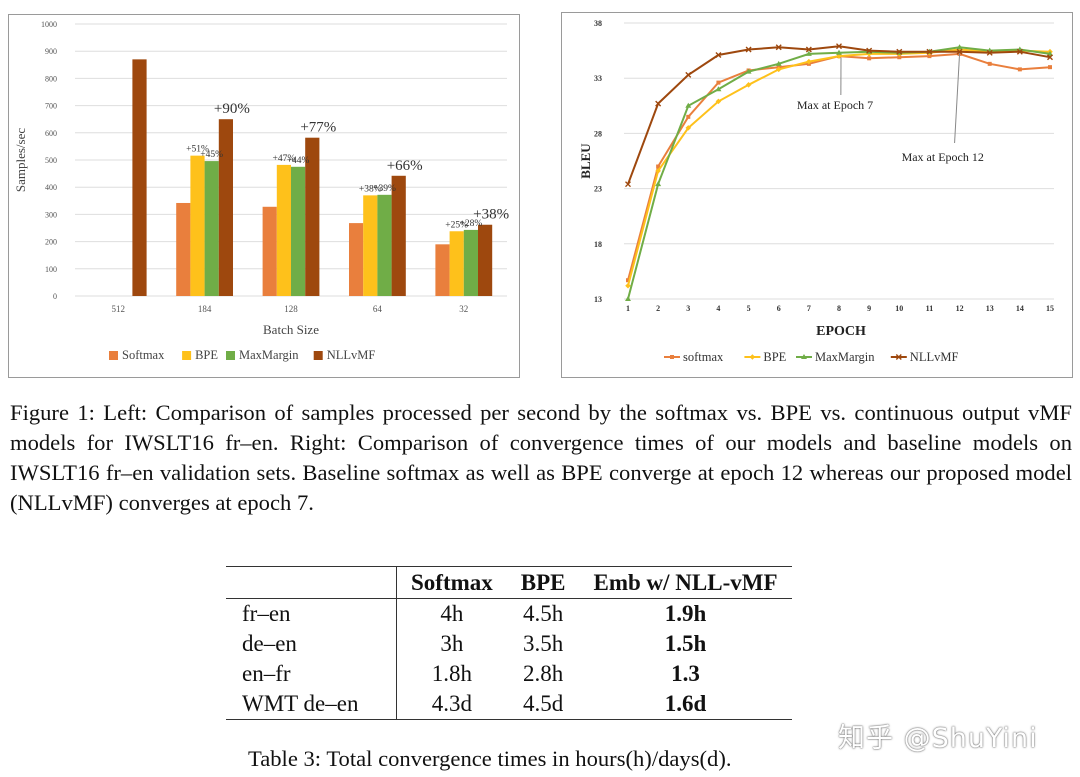 The image size is (1080, 777). I want to click on y-tick-label: 900, so click(51, 51).